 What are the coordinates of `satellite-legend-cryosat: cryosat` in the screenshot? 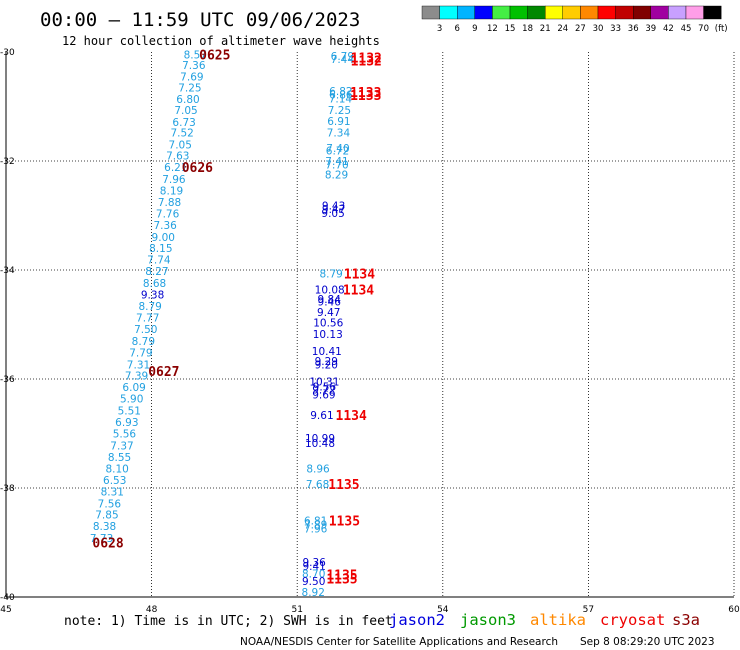 It's located at (632, 620).